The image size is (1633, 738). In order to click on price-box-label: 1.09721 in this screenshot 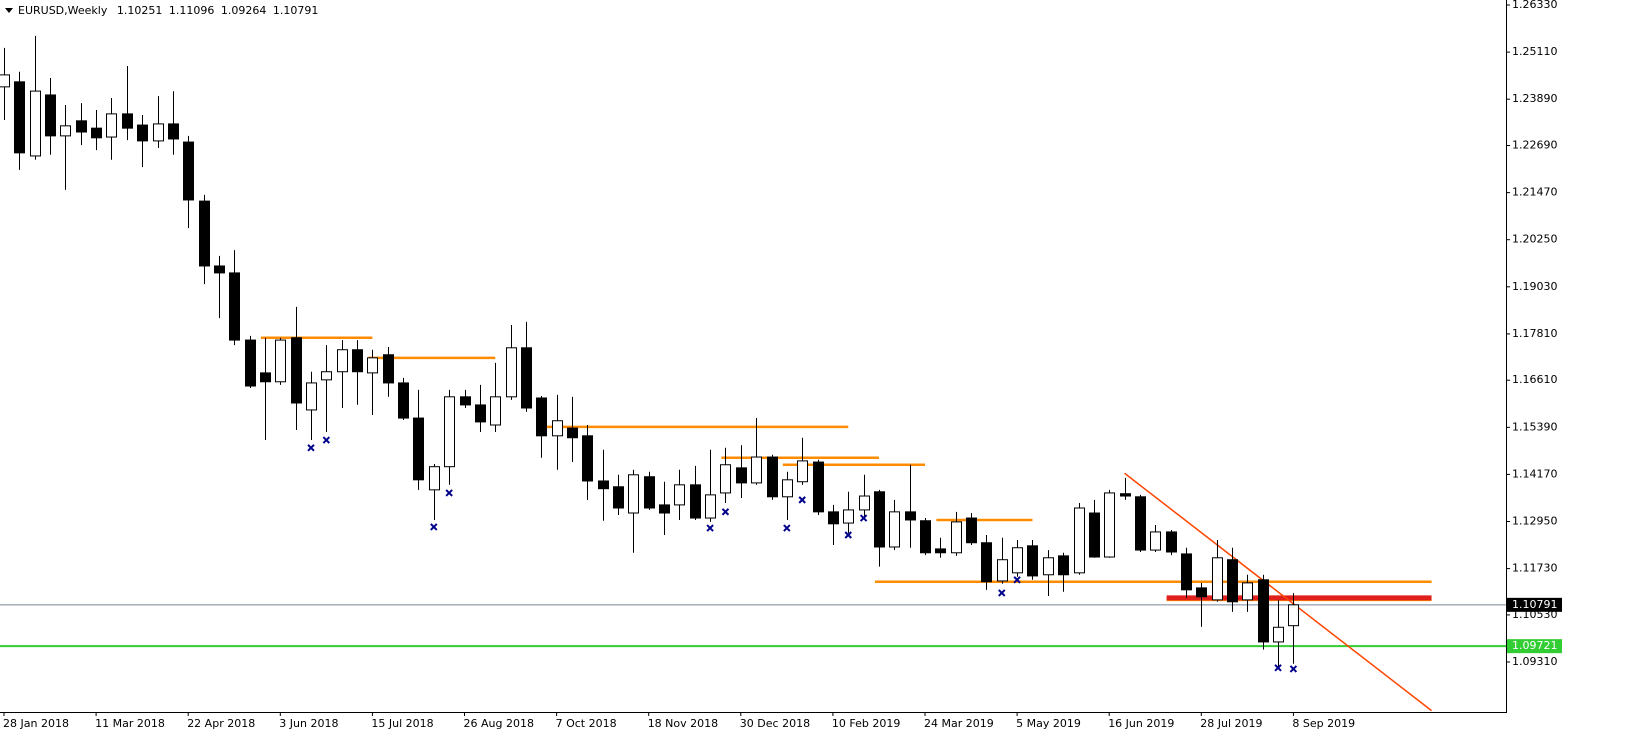, I will do `click(1535, 645)`.